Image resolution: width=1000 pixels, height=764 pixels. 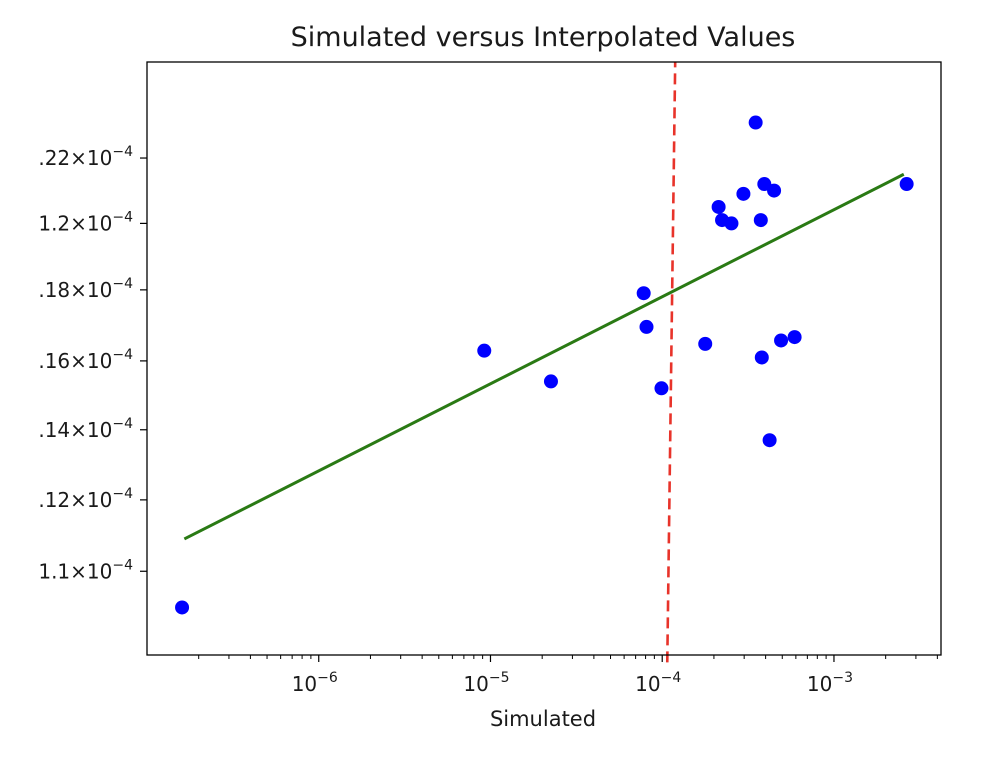 I want to click on x-tick-exponent: −5, so click(x=499, y=678).